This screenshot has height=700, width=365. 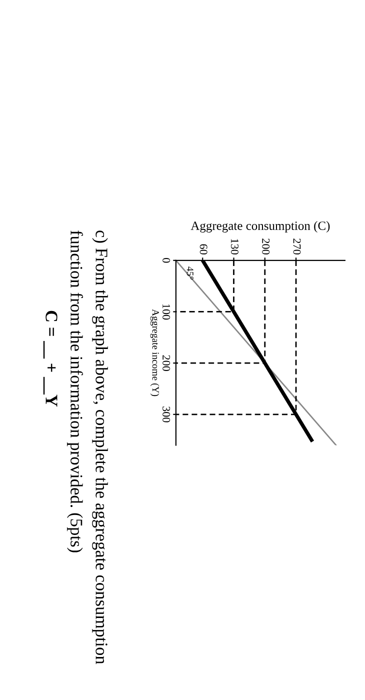 I want to click on y-tick-label: 0, so click(x=166, y=260).